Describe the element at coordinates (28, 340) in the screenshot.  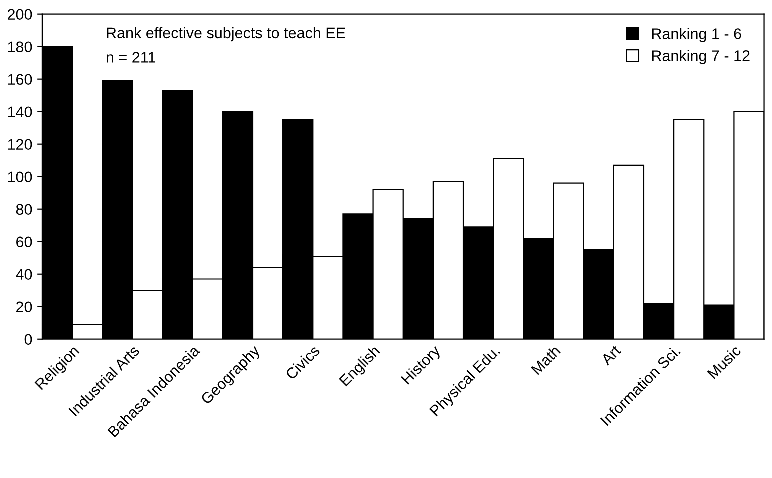
I see `y-tick-label: 0` at that location.